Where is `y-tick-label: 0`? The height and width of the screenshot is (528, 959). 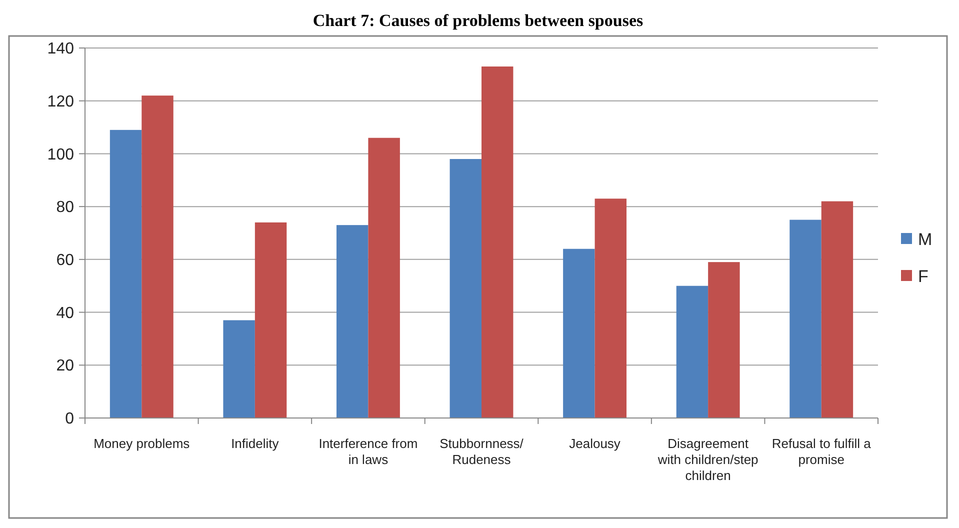 y-tick-label: 0 is located at coordinates (69, 419).